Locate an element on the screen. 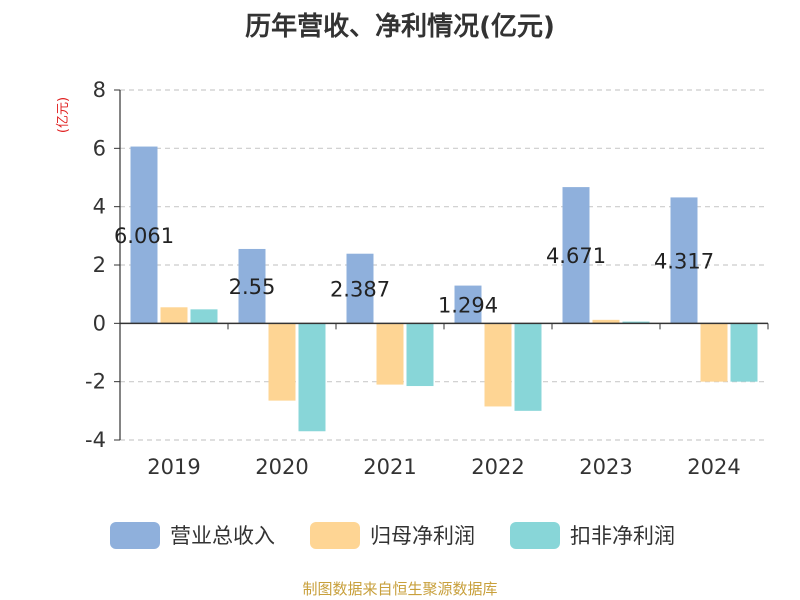 This screenshot has height=600, width=800. y-tick-label: 6 is located at coordinates (99, 148).